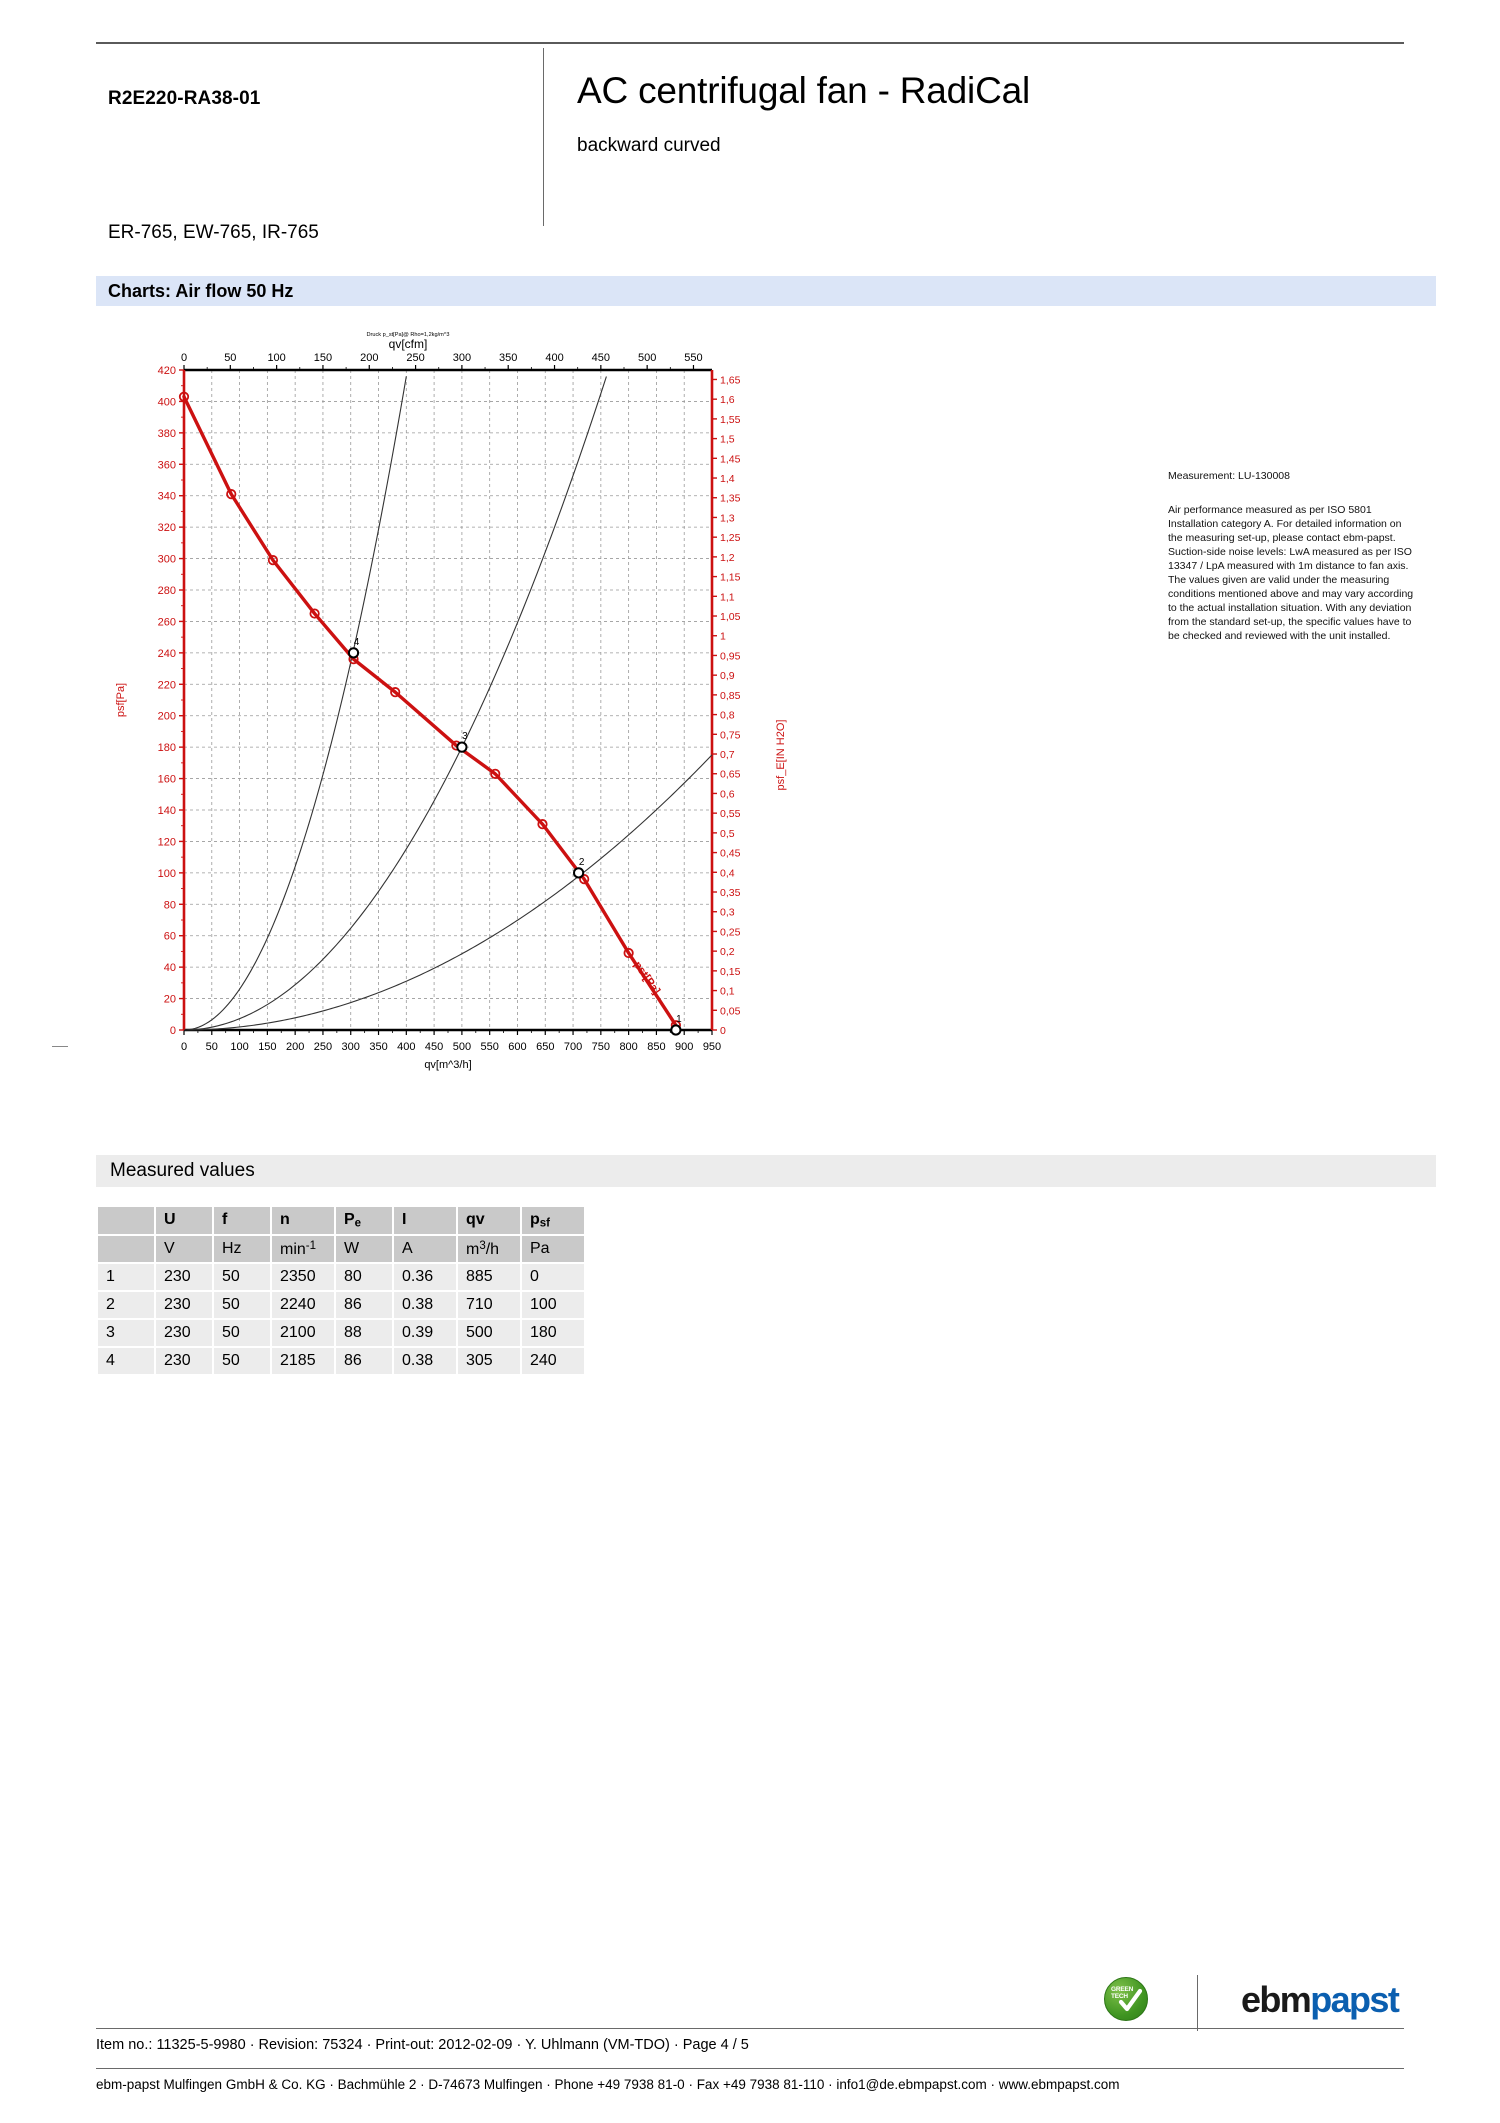 The image size is (1500, 2123). Describe the element at coordinates (425, 1249) in the screenshot. I see `unit-current: A` at that location.